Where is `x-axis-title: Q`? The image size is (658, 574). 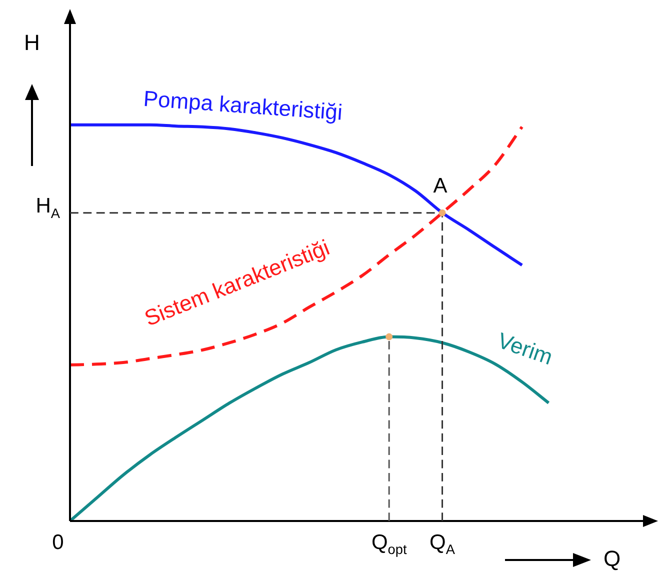 x-axis-title: Q is located at coordinates (612, 559).